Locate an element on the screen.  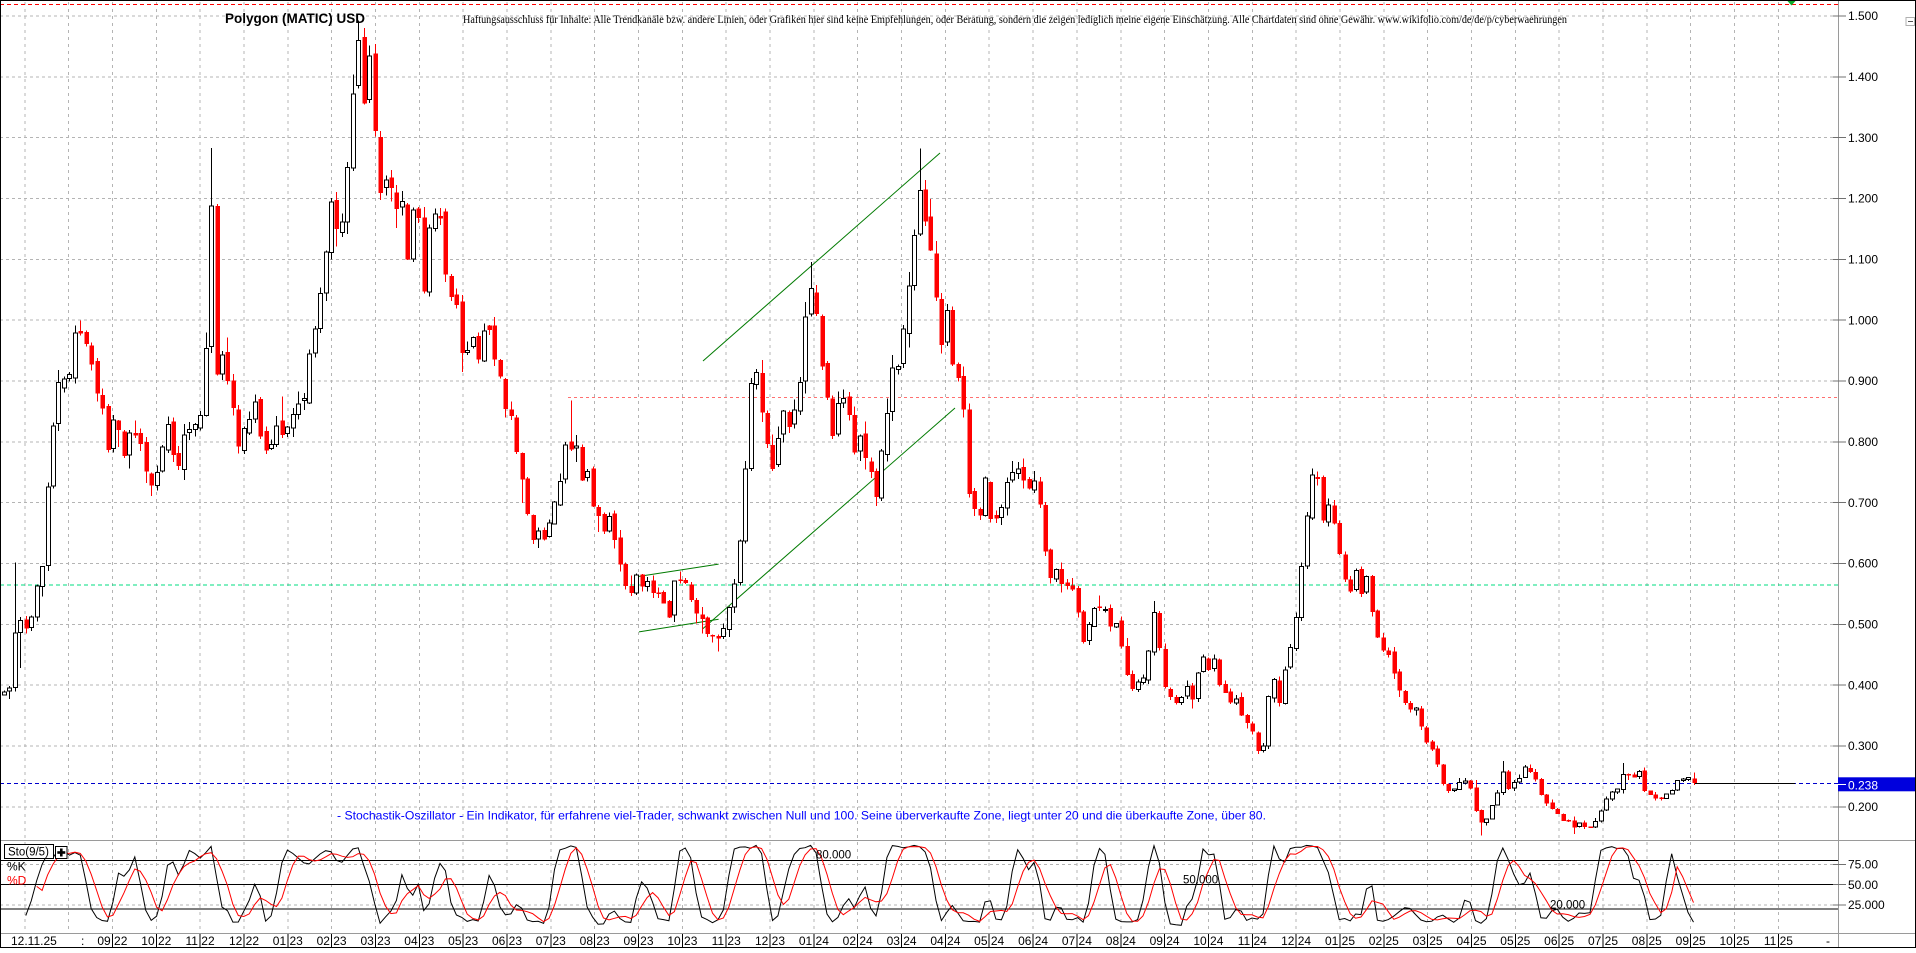
svg-text: 12.11.25 is located at coordinates (34, 941).